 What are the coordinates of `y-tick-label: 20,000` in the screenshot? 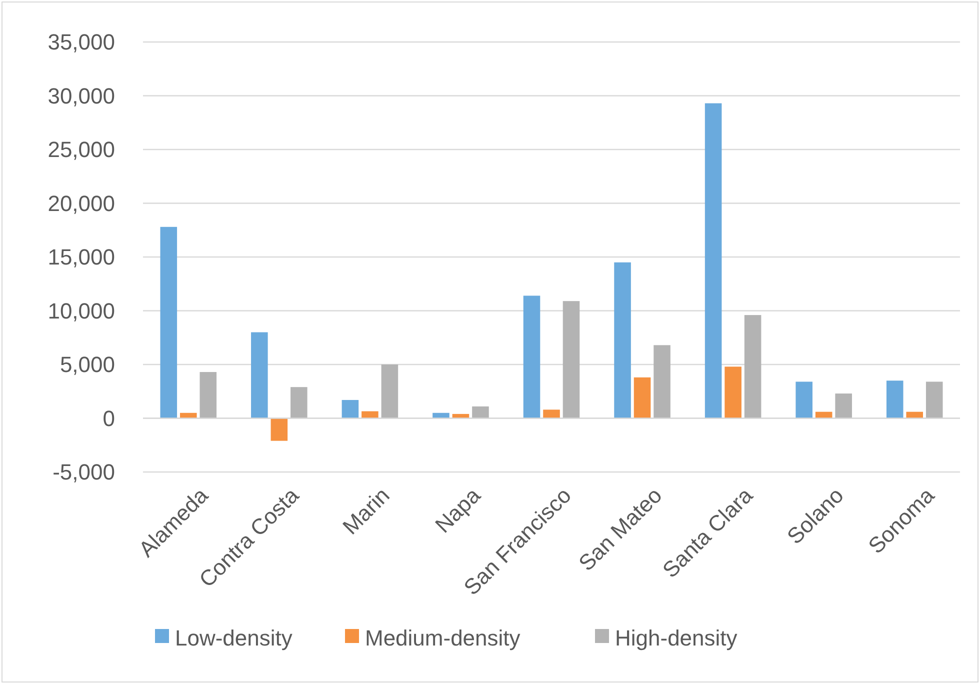 It's located at (81, 203).